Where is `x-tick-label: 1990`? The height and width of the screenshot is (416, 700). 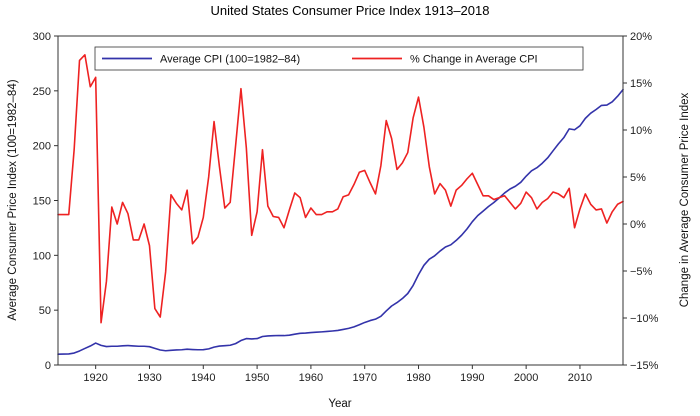 x-tick-label: 1990 is located at coordinates (472, 378).